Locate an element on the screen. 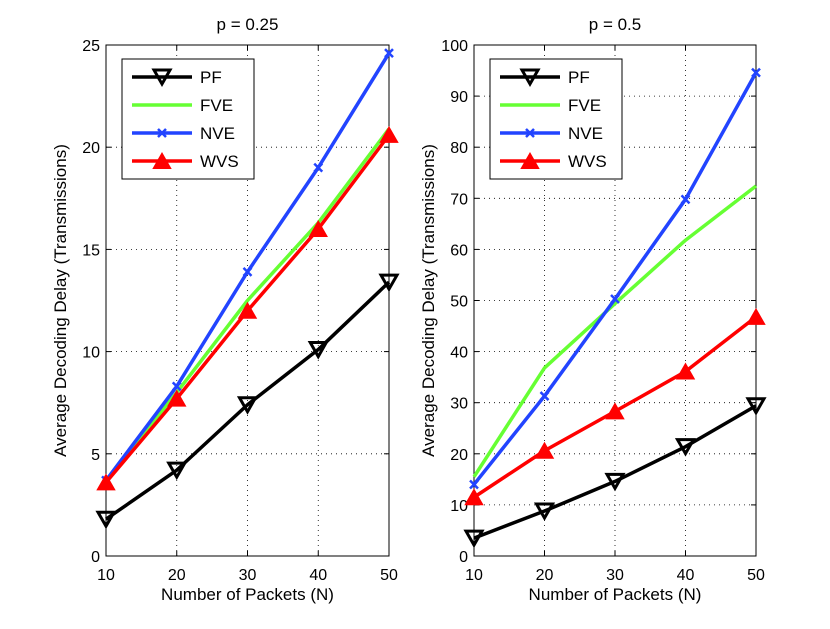 Image resolution: width=830 pixels, height=629 pixels. y-tick-label: 30 is located at coordinates (459, 404).